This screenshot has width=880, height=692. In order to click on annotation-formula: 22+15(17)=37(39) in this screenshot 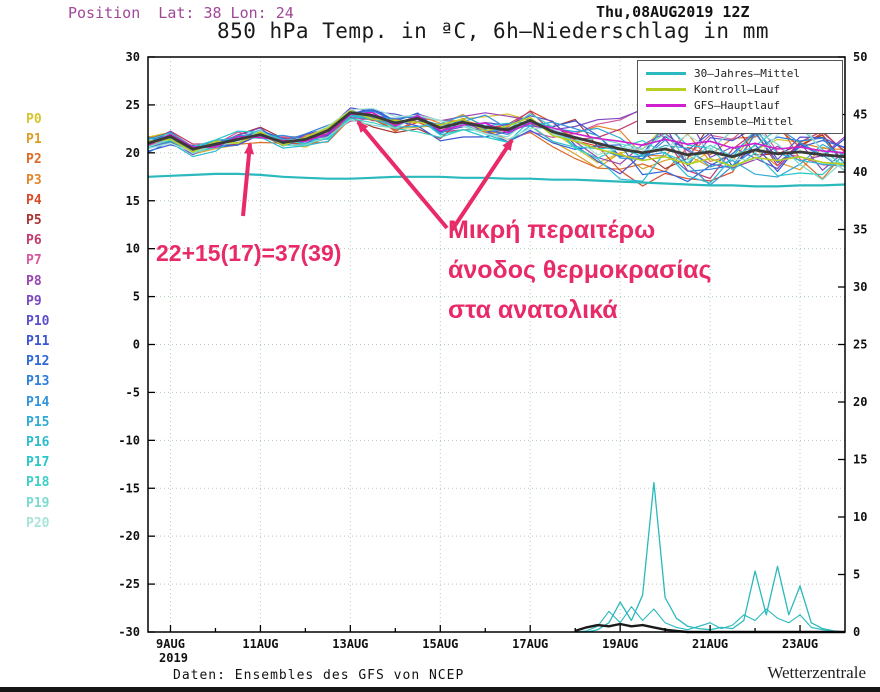, I will do `click(249, 253)`.